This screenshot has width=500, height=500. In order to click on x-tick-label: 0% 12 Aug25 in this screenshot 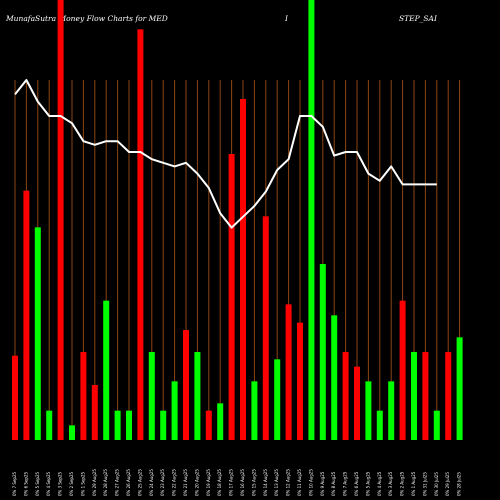, I will do `click(288, 482)`.